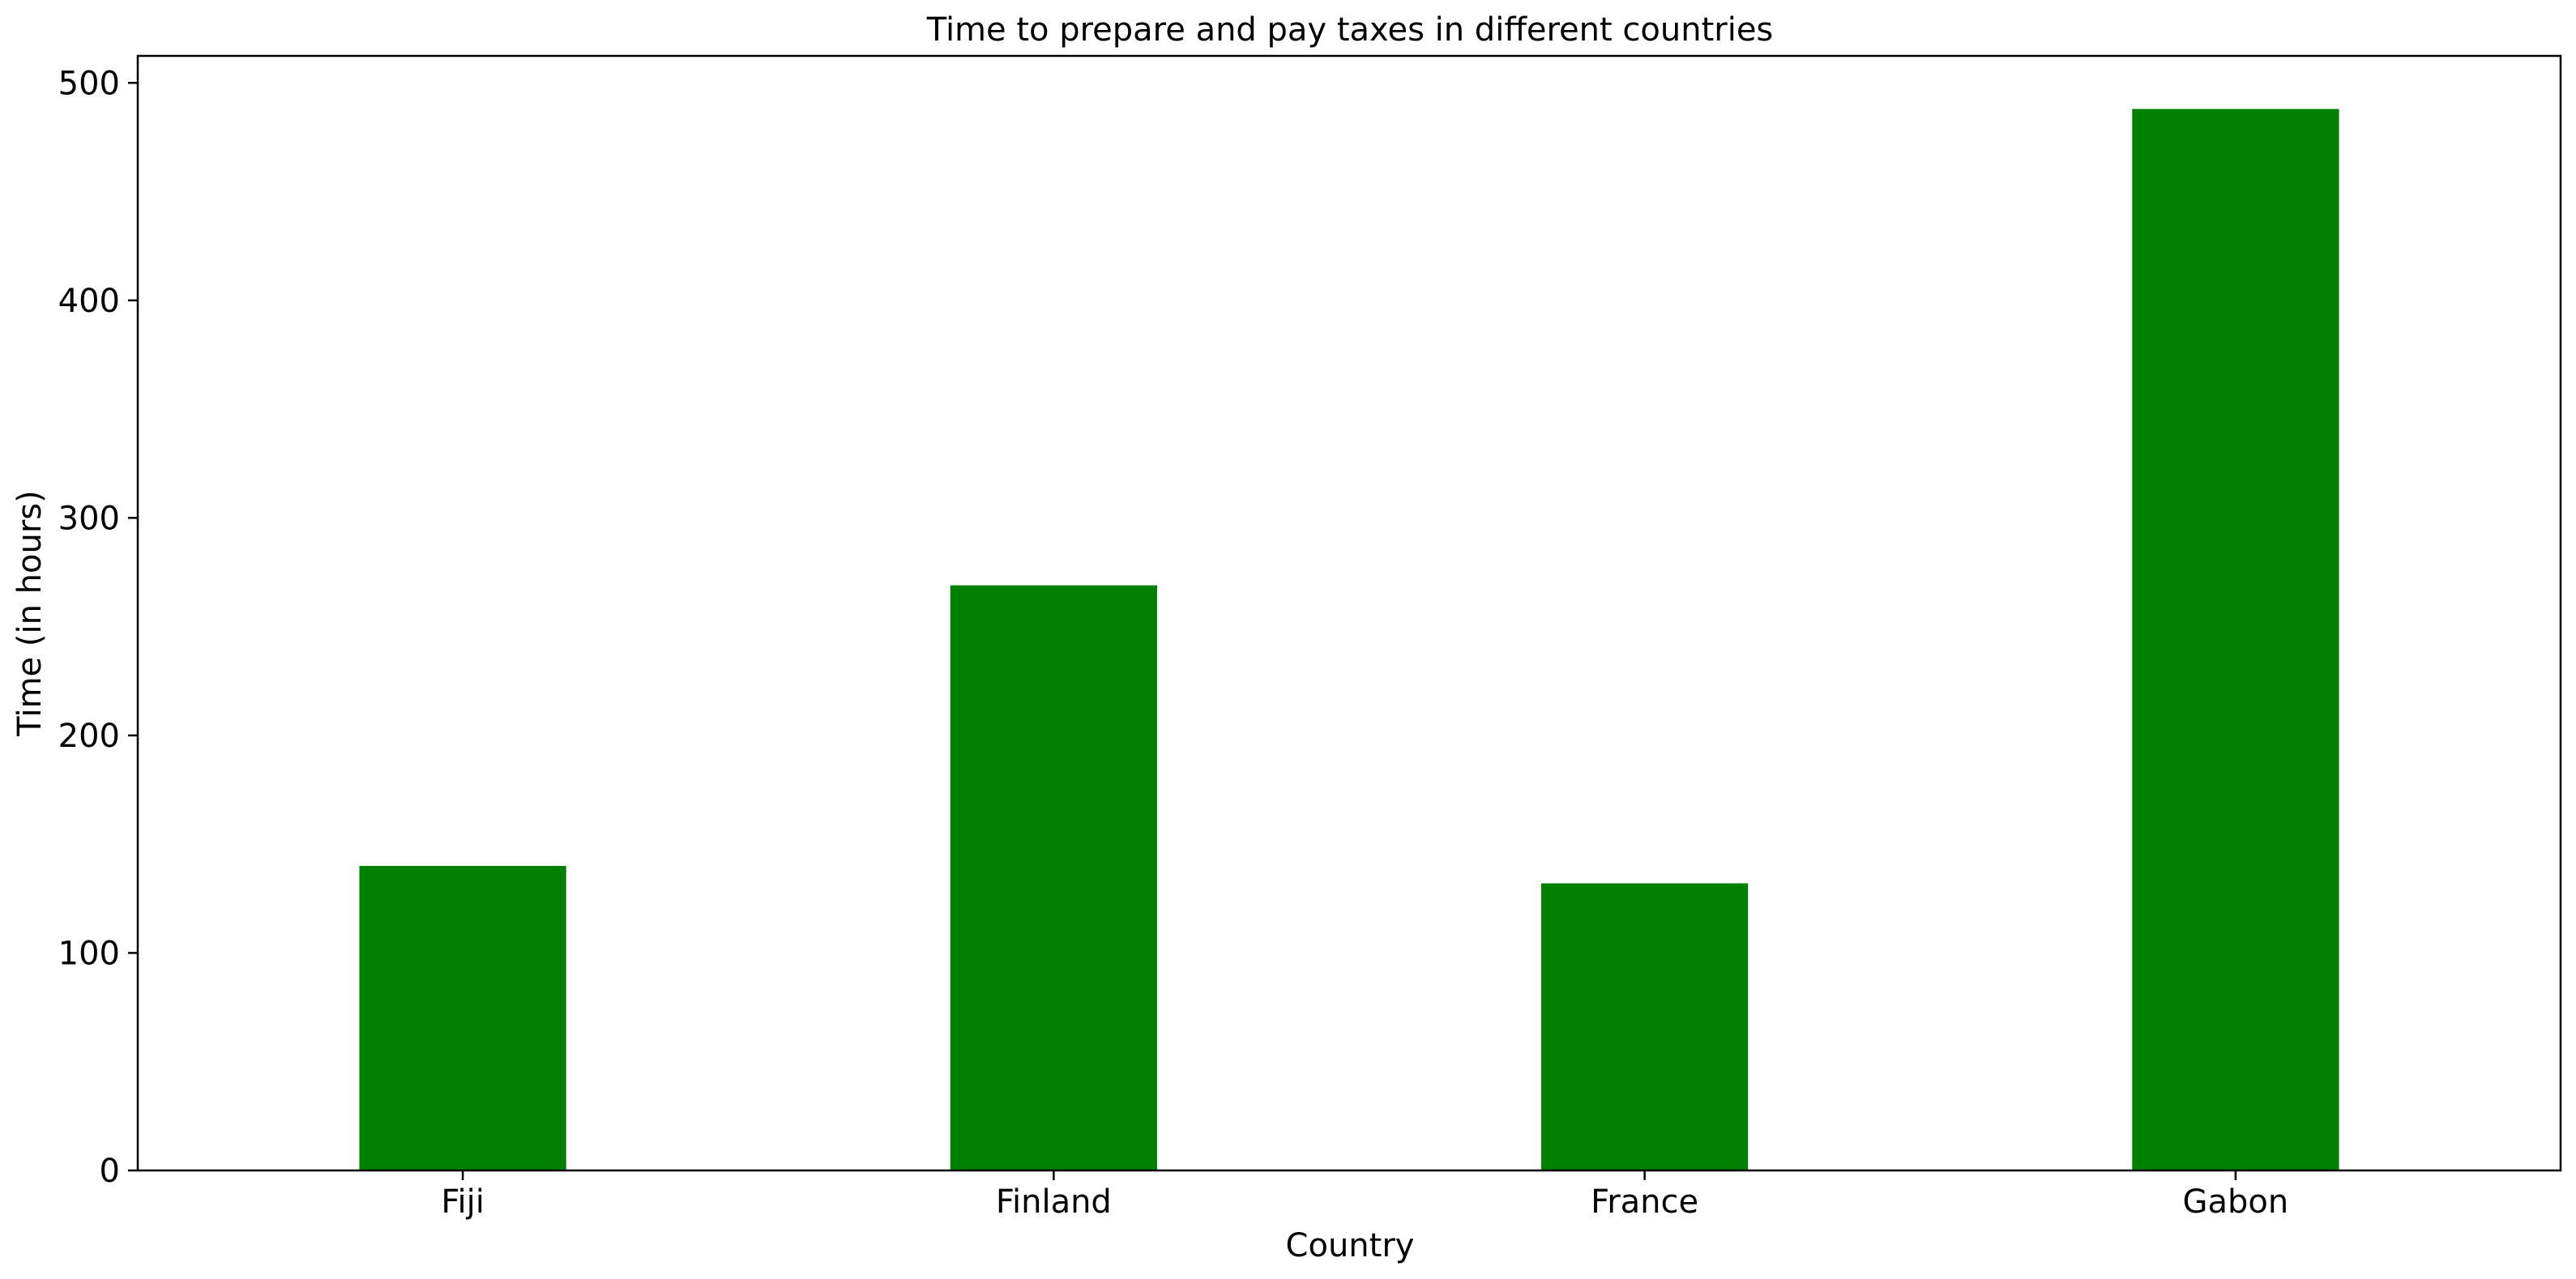  What do you see at coordinates (1054, 1202) in the screenshot?
I see `x-tick-label: Finland` at bounding box center [1054, 1202].